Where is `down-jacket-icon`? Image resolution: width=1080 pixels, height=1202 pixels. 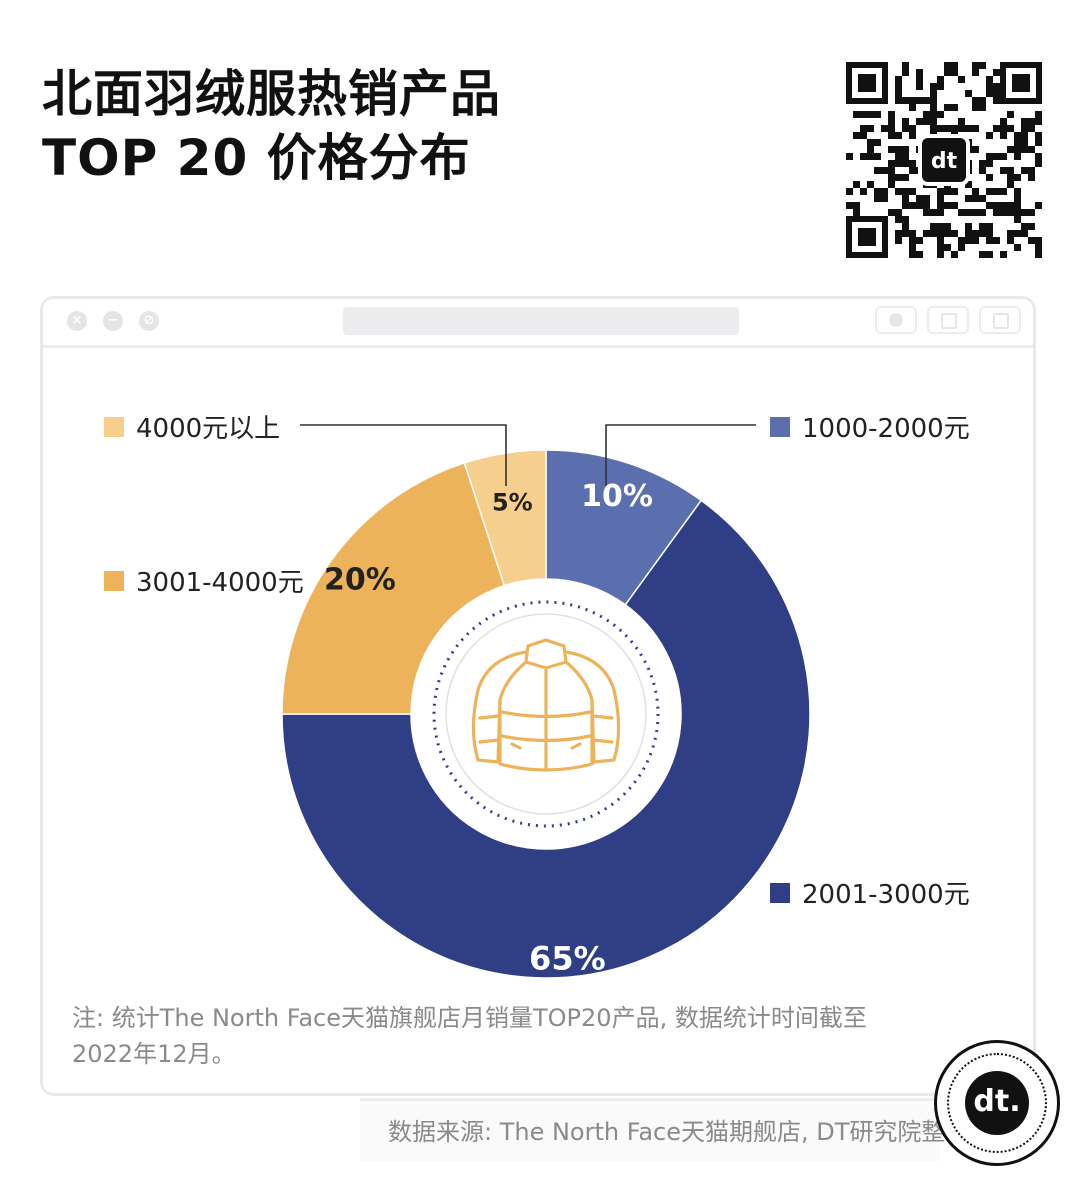 down-jacket-icon is located at coordinates (546, 705).